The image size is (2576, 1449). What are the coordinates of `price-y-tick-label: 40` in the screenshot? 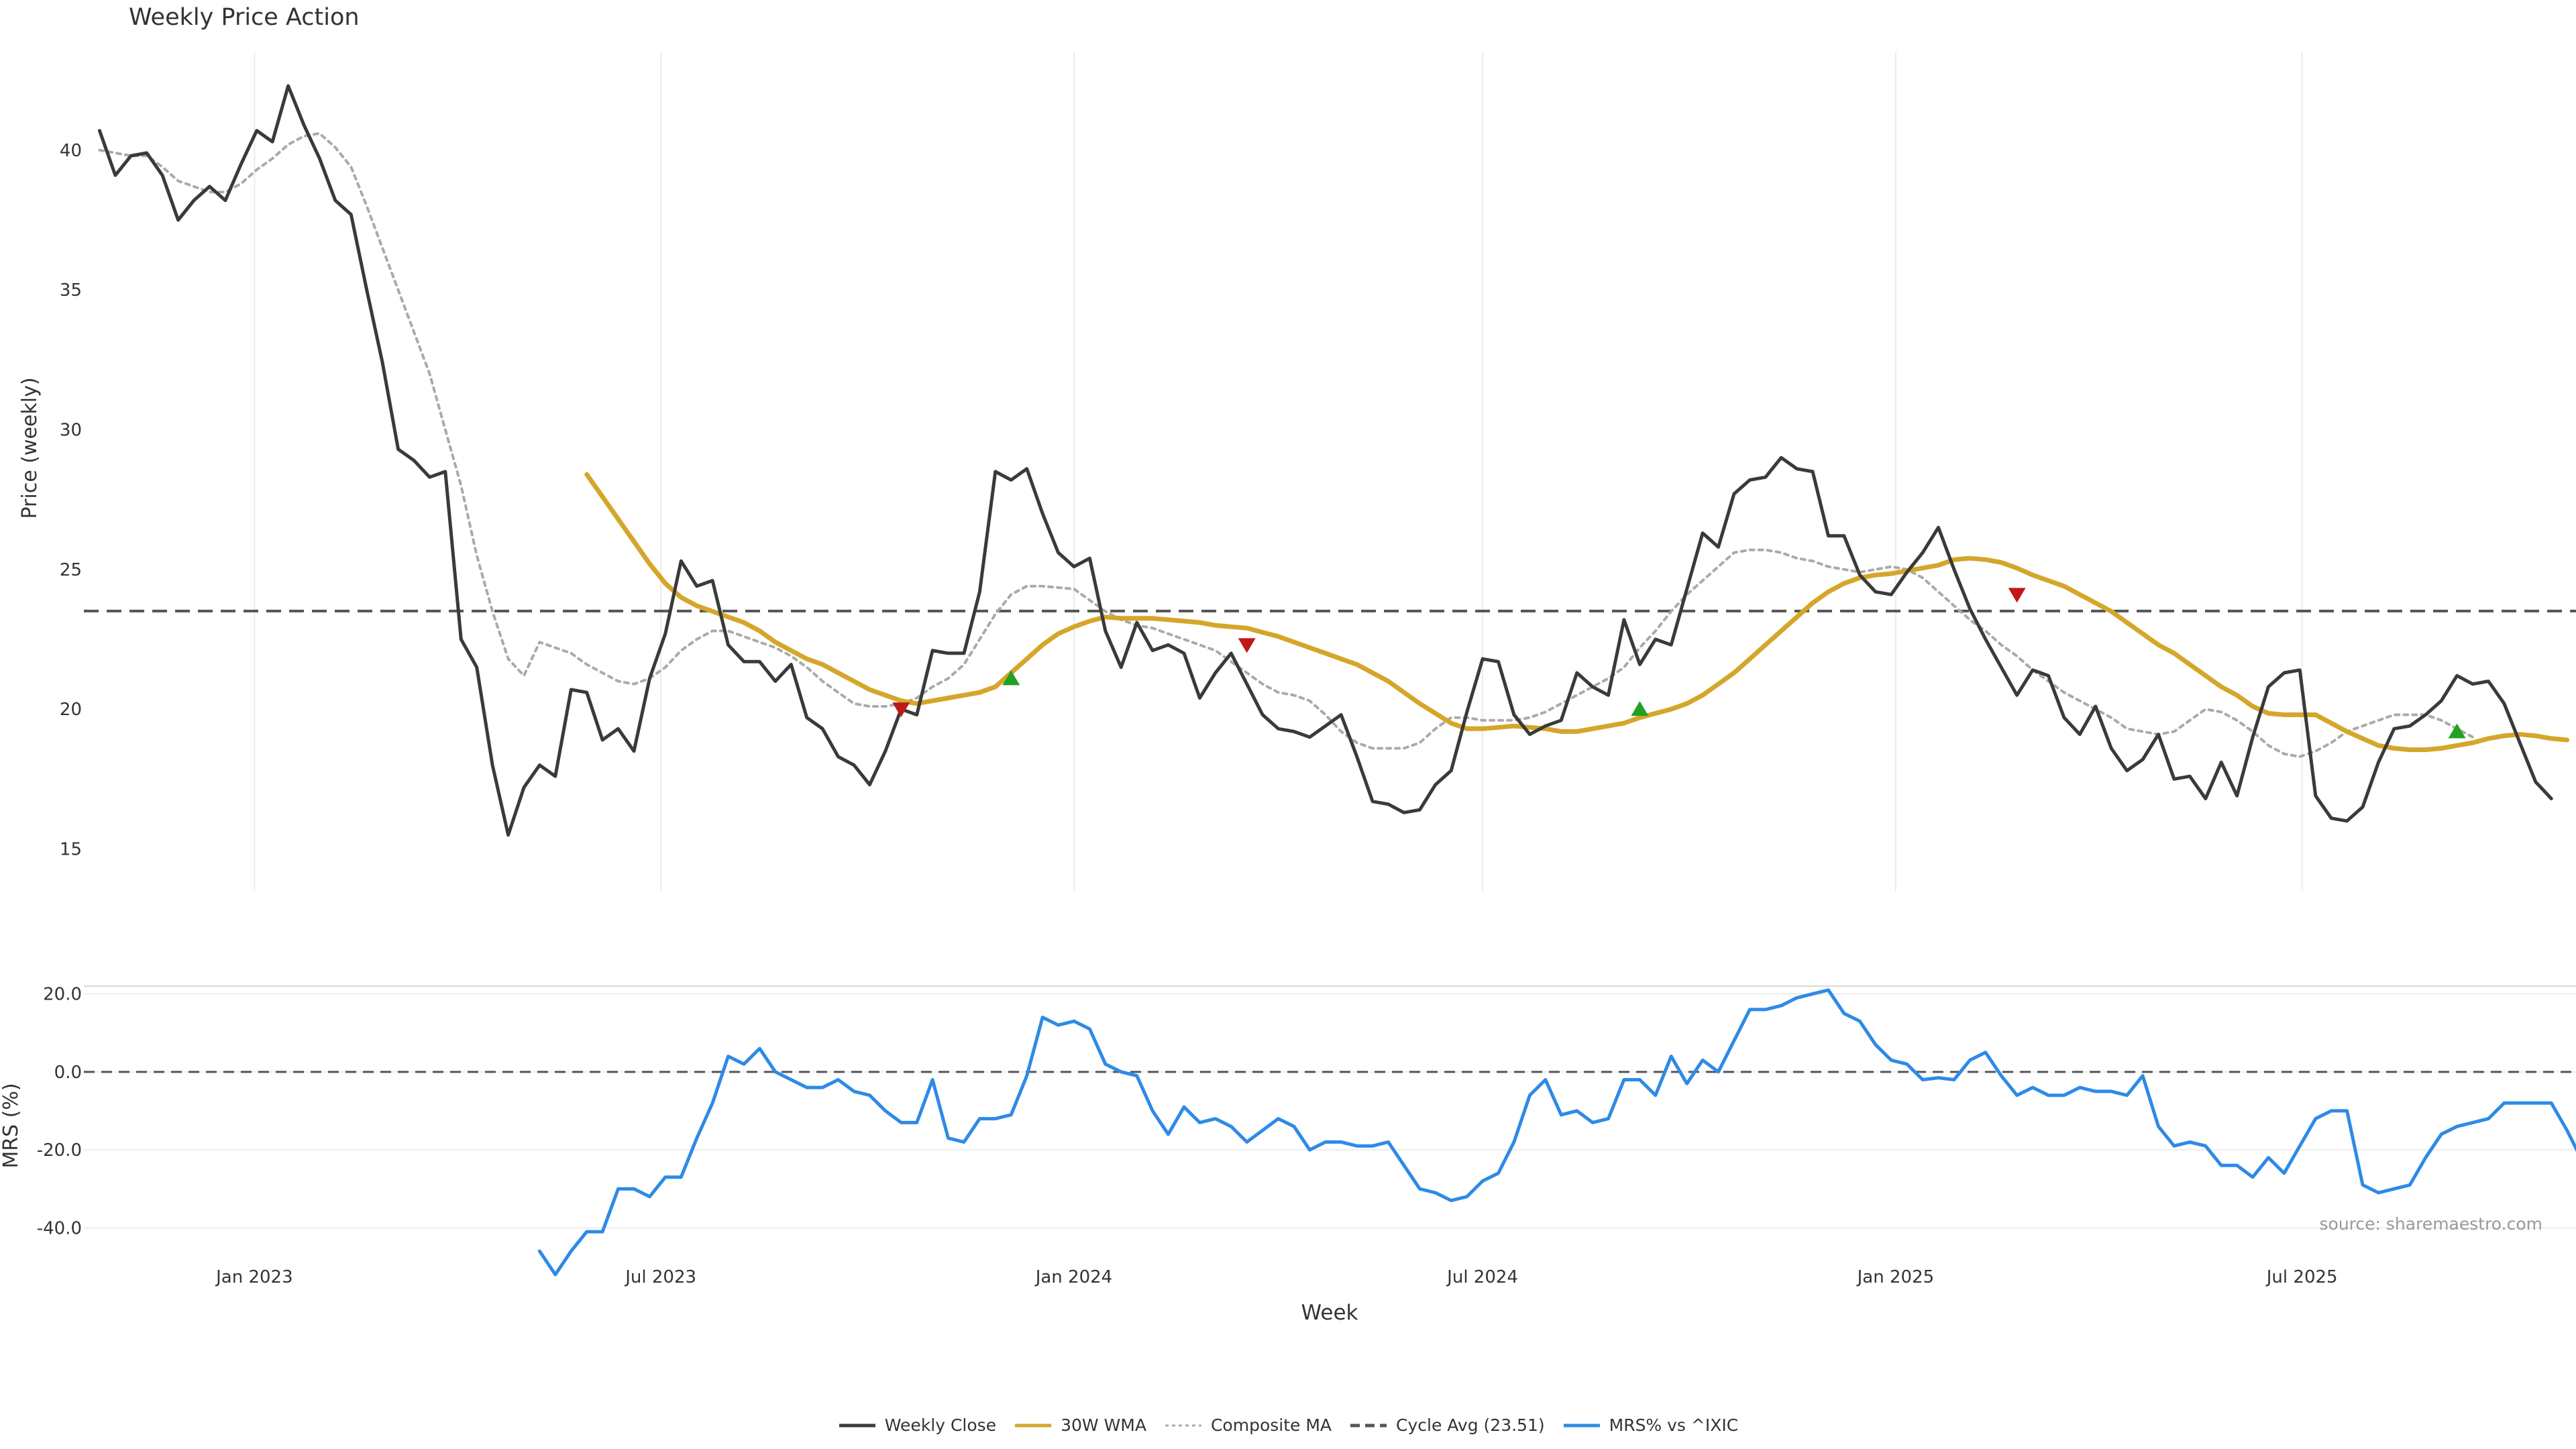 It's located at (71, 151).